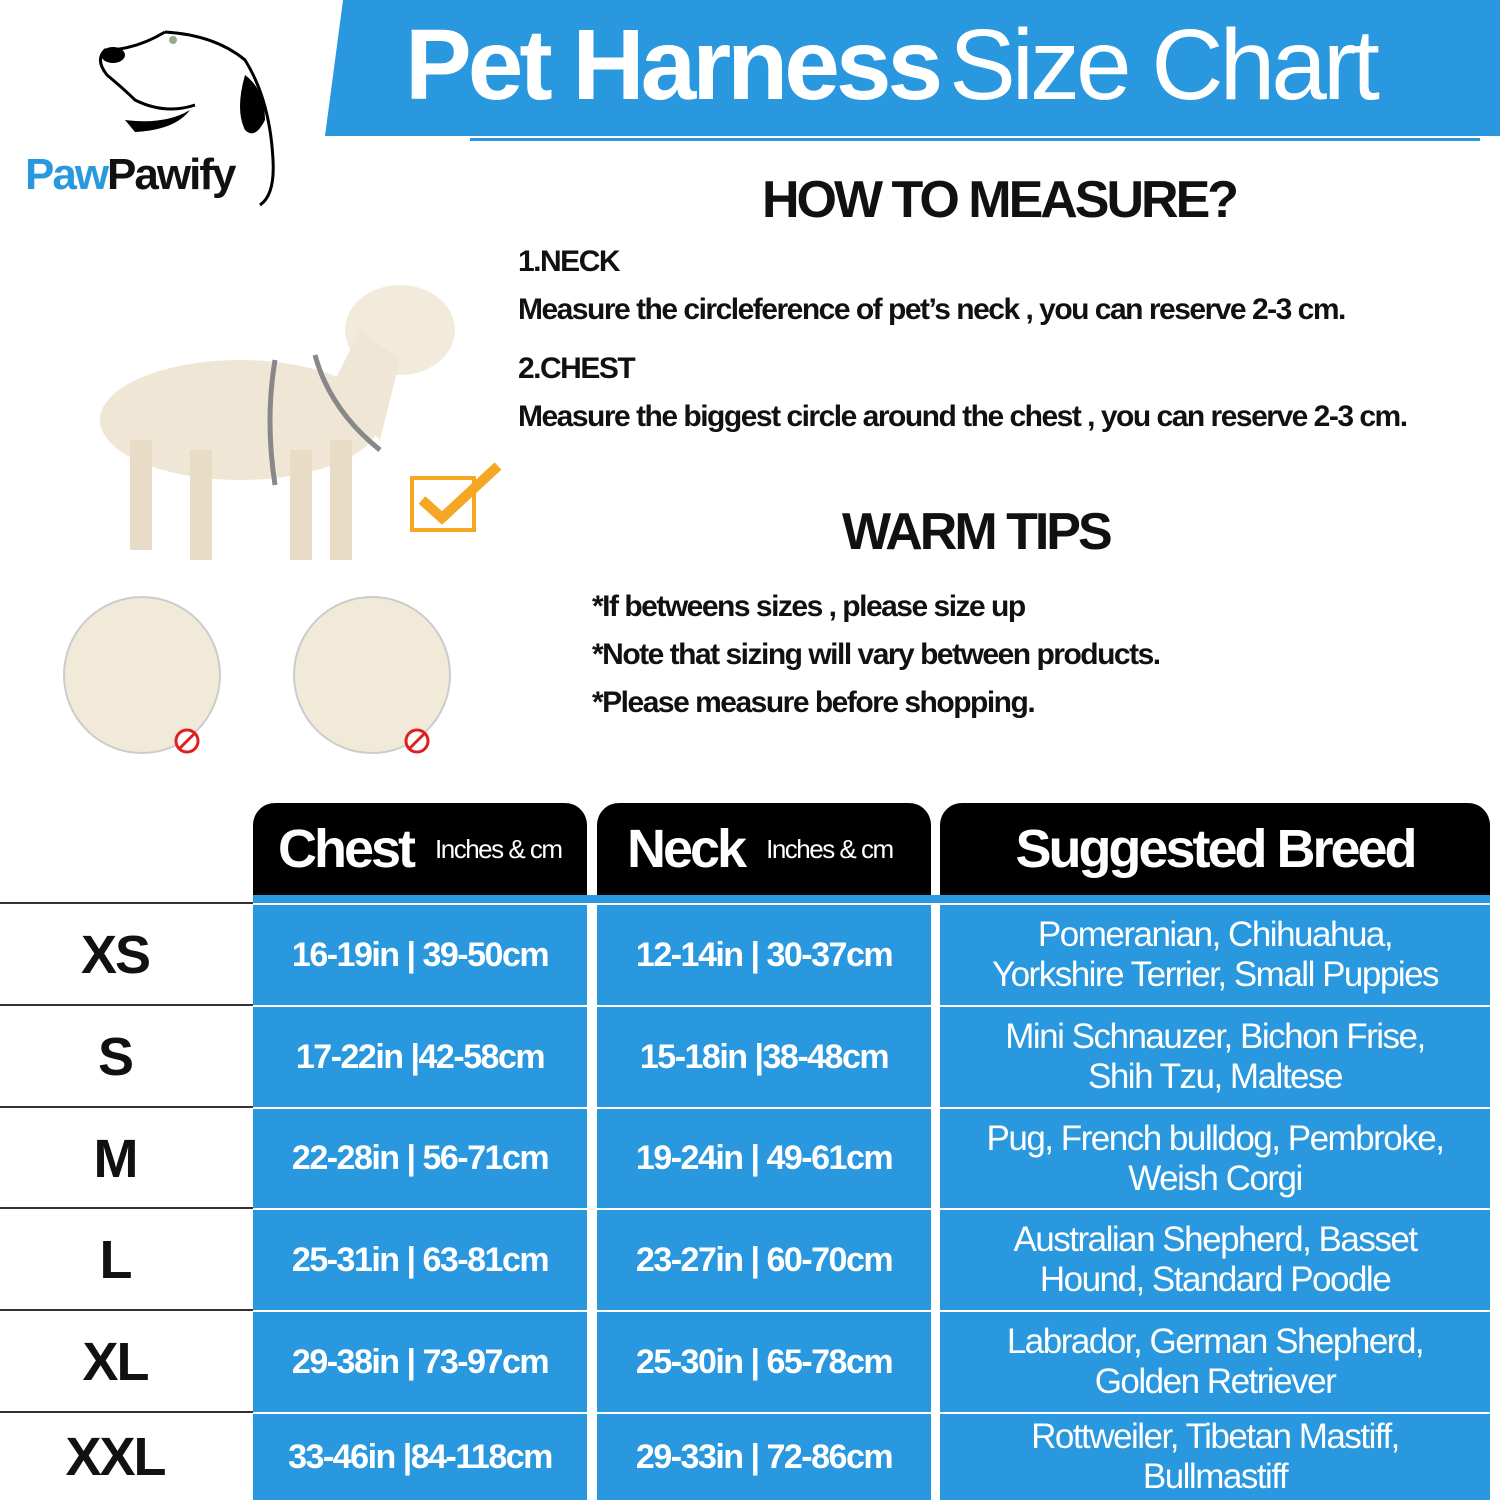  Describe the element at coordinates (277, 422) in the screenshot. I see `dog-photo` at that location.